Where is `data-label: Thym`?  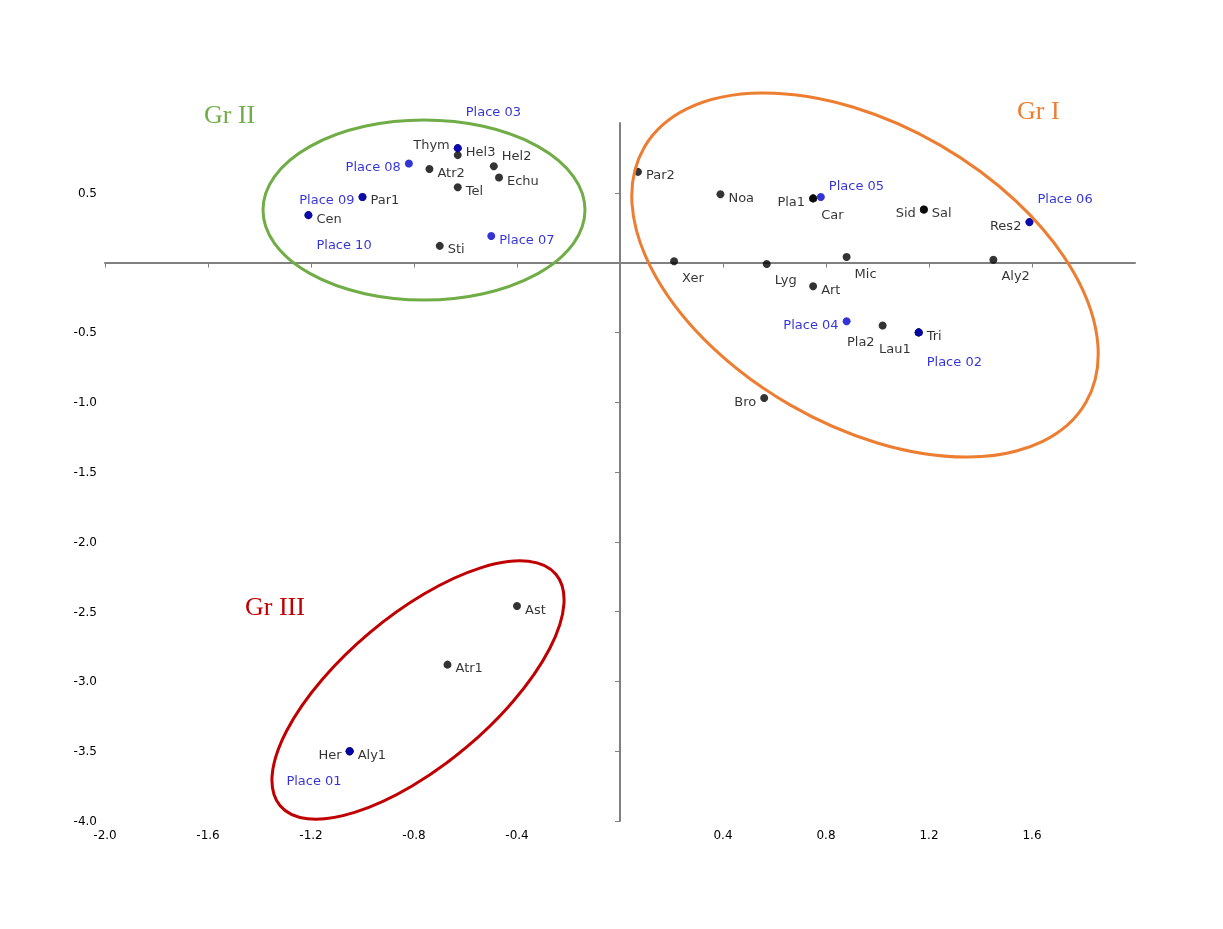
data-label: Thym is located at coordinates (431, 144).